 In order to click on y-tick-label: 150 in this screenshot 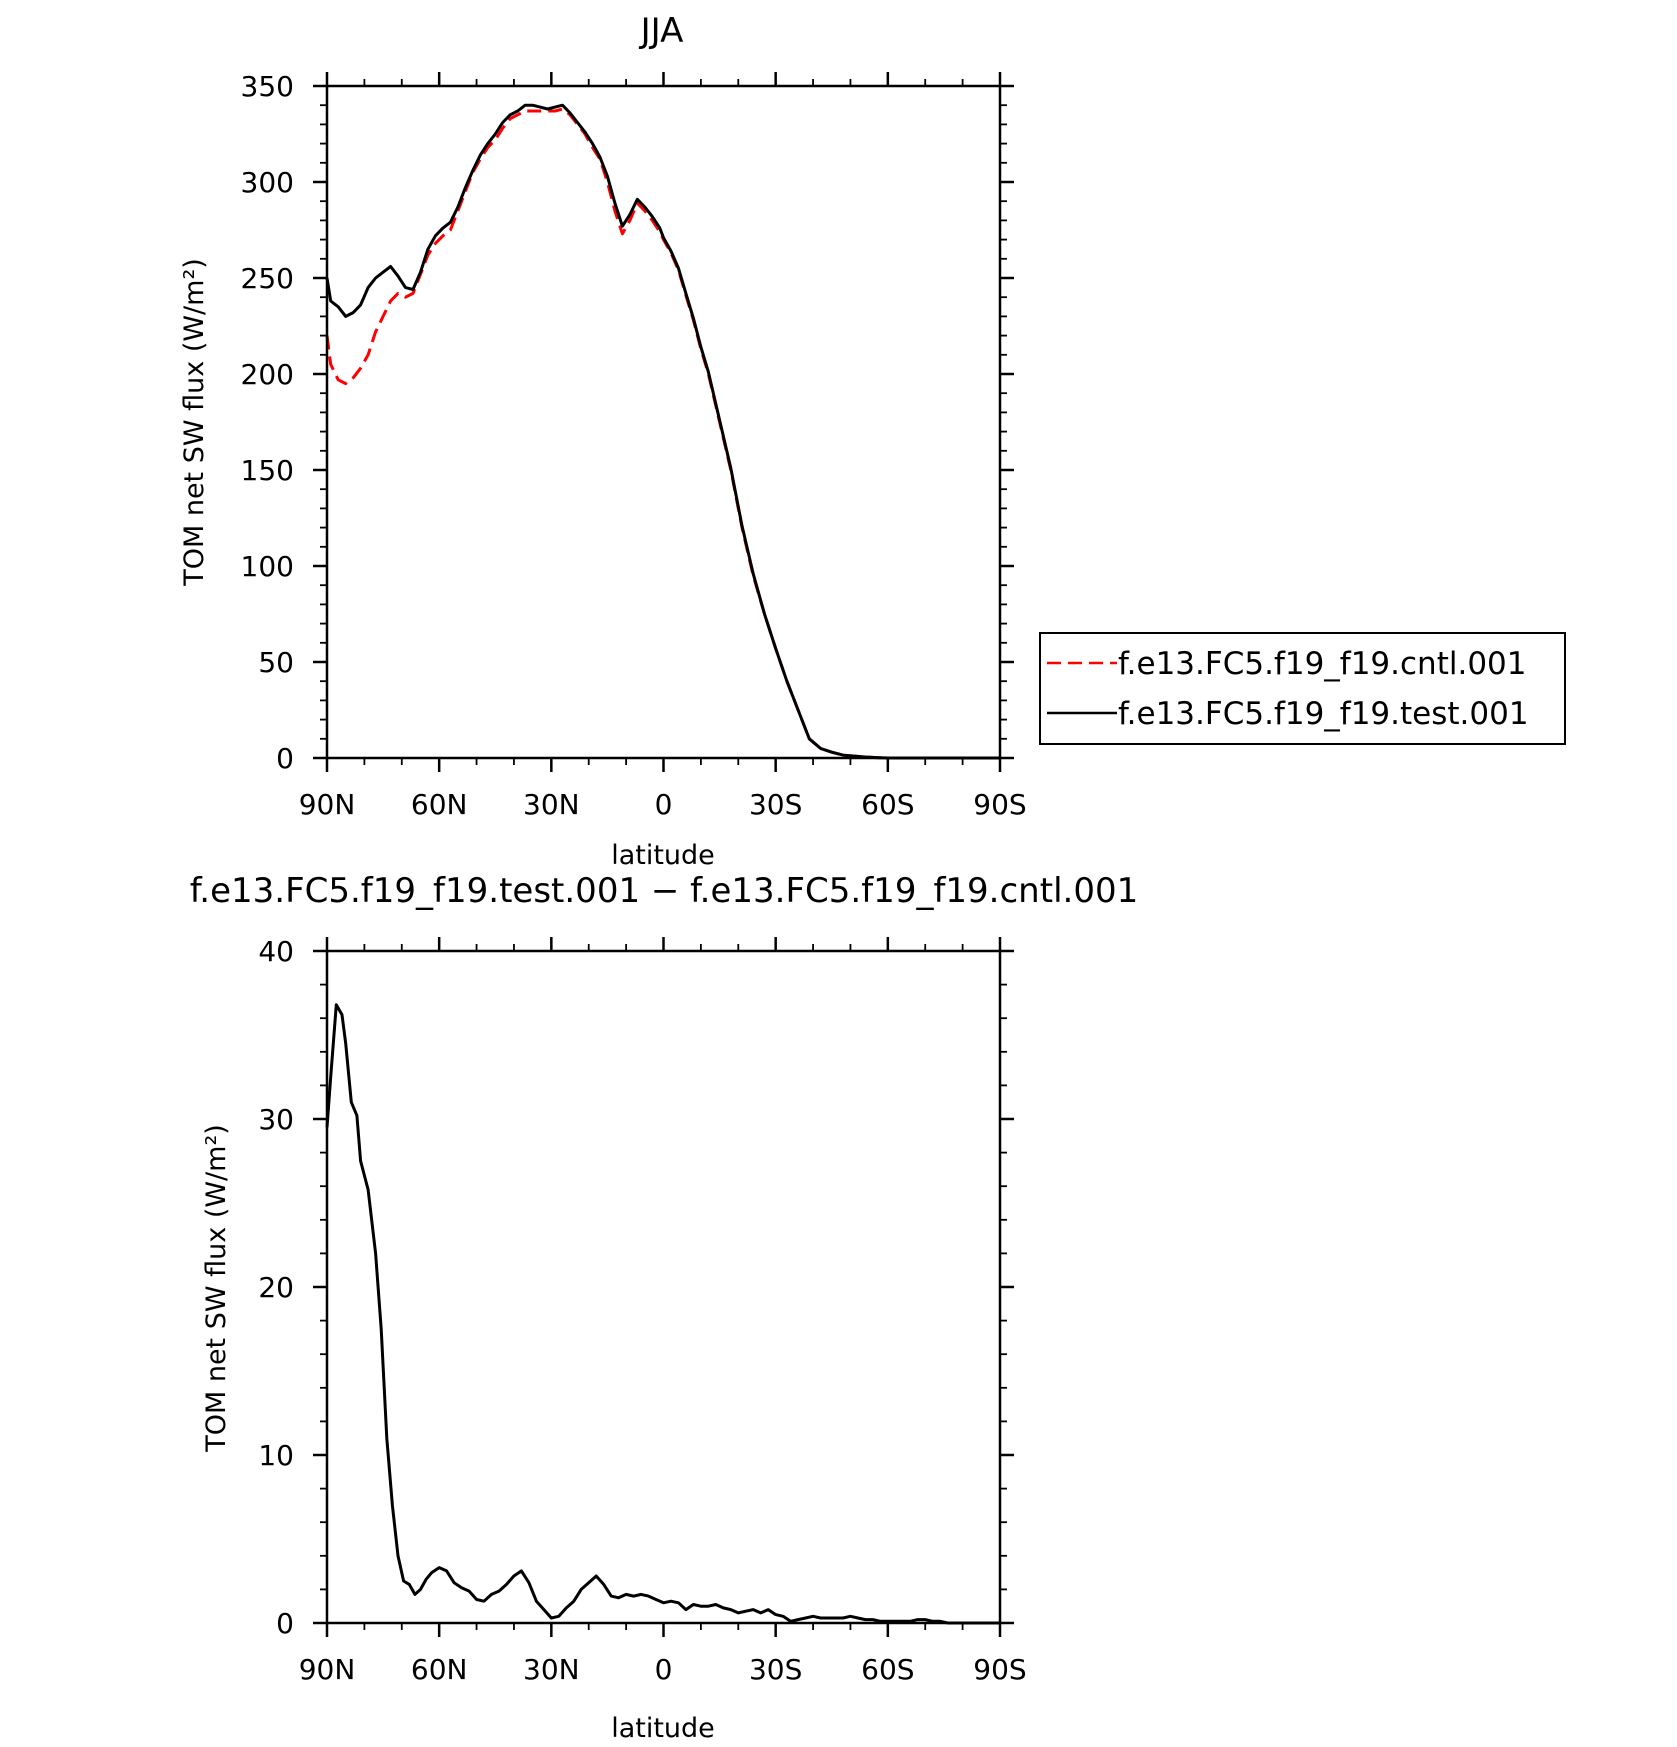, I will do `click(267, 470)`.